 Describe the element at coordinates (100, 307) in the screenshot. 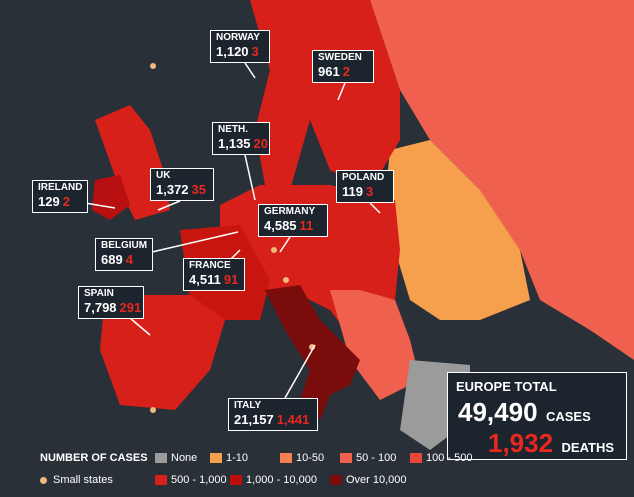

I see `callout-cases: 7,798` at that location.